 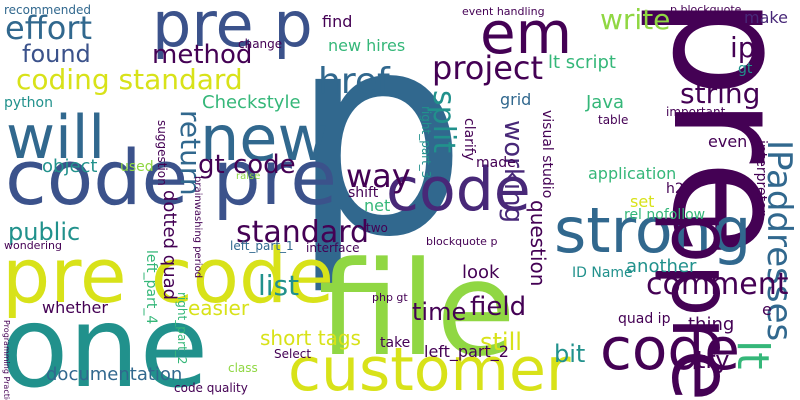 What do you see at coordinates (354, 81) in the screenshot?
I see `word-href: href` at bounding box center [354, 81].